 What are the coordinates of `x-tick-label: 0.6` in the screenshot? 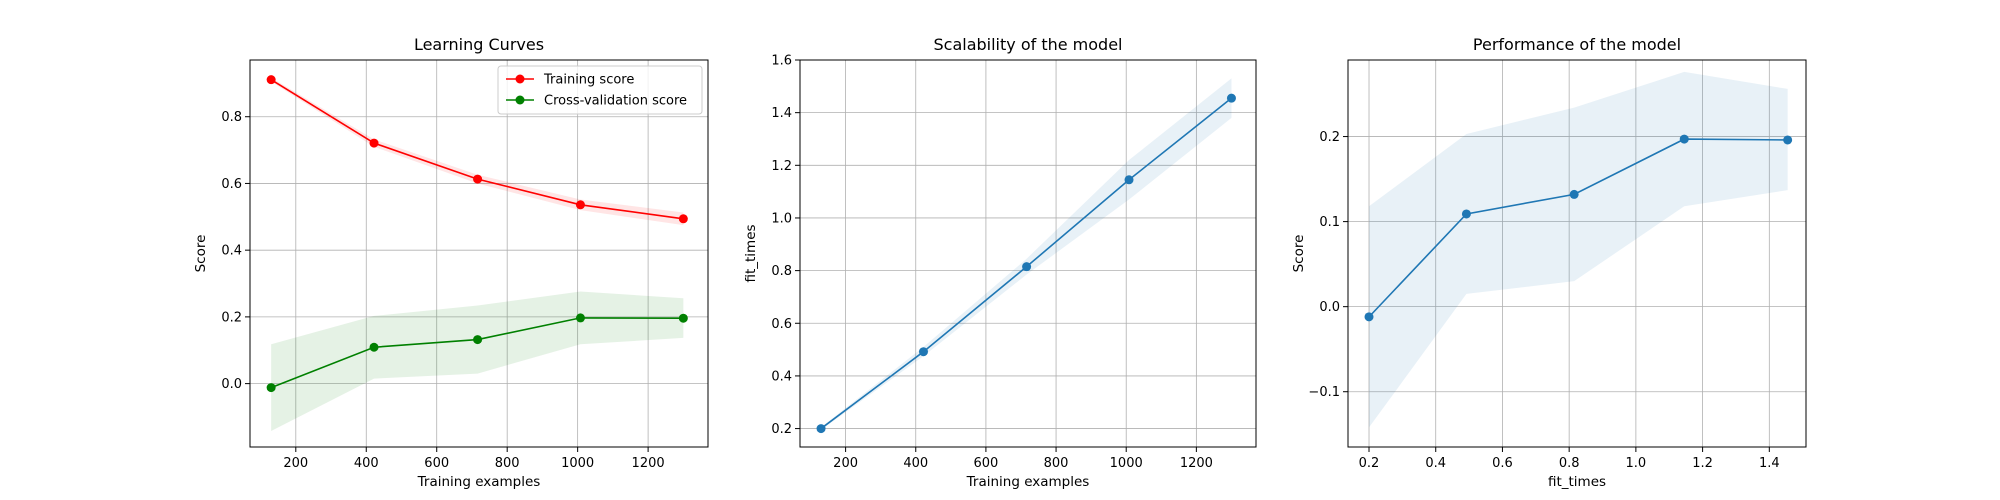 It's located at (1502, 463).